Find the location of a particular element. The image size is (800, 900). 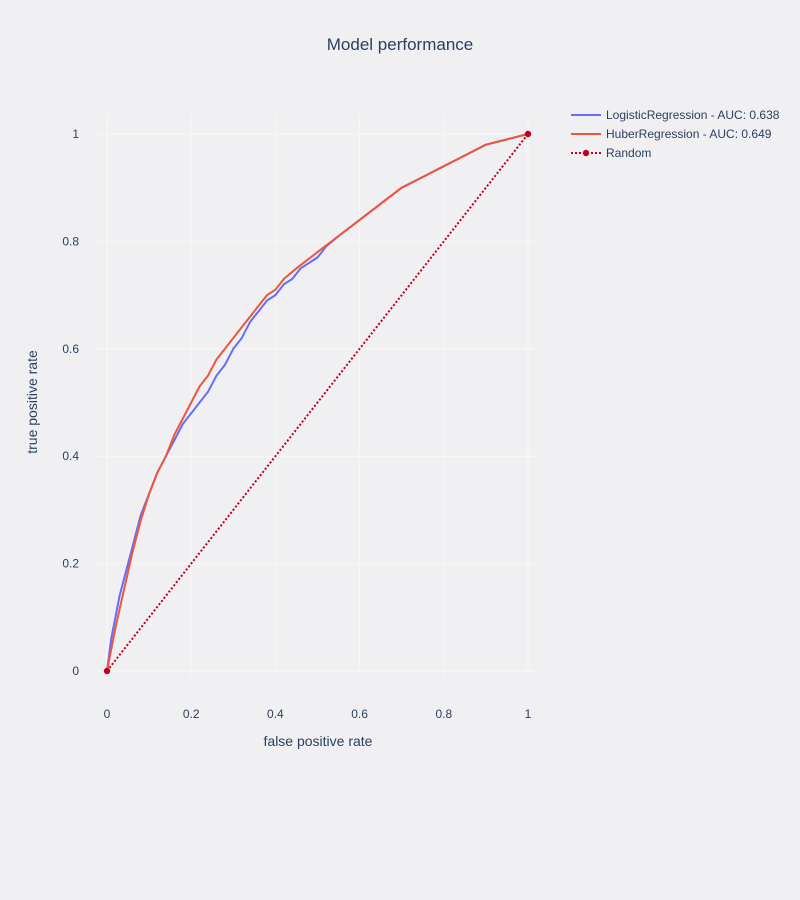

x-tick-label: 0.6 is located at coordinates (359, 714).